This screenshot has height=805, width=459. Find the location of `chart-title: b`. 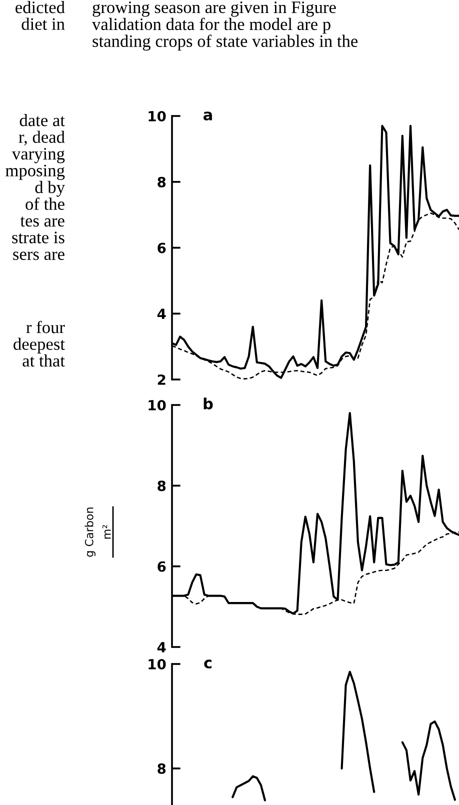

chart-title: b is located at coordinates (208, 404).